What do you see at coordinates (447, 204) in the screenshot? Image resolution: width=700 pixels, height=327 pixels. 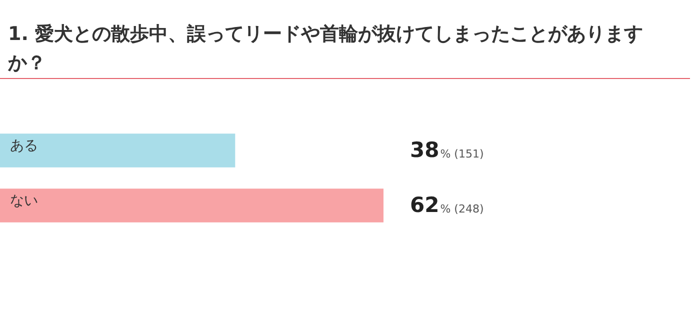 I see `data-label: 62% (248)` at bounding box center [447, 204].